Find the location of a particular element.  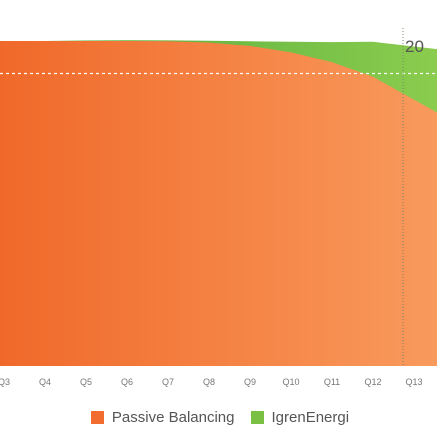

x-axis-ticks: Q3 Q4 Q5 Q6 Q7 Q8 Q9 Q10 Q11 Q12 Q13 is located at coordinates (211, 382).